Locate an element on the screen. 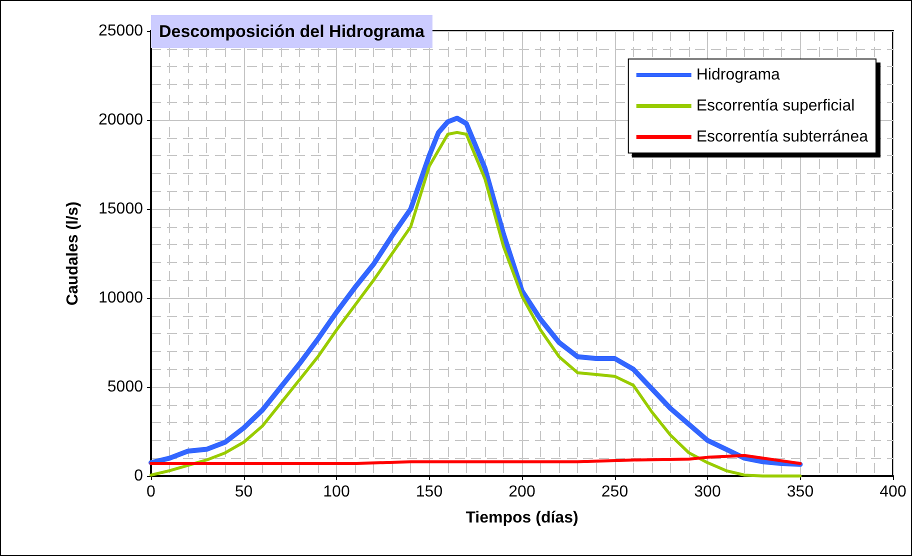 The width and height of the screenshot is (912, 556). x-tick-label: 150 is located at coordinates (429, 492).